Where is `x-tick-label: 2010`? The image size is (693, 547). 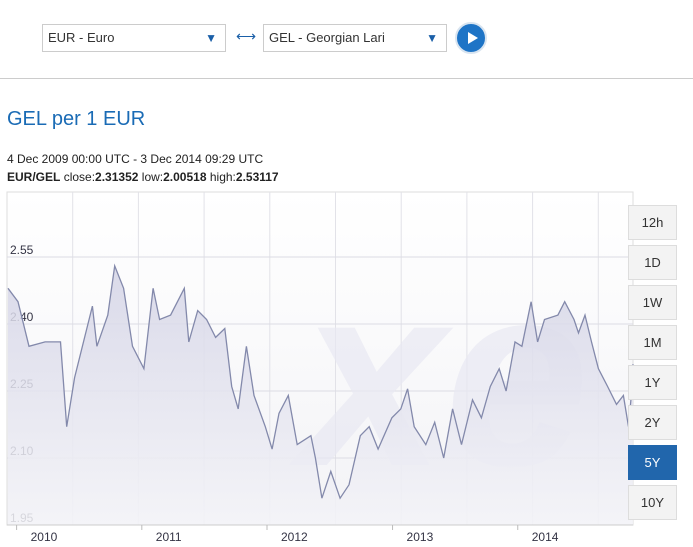 x-tick-label: 2010 is located at coordinates (44, 537).